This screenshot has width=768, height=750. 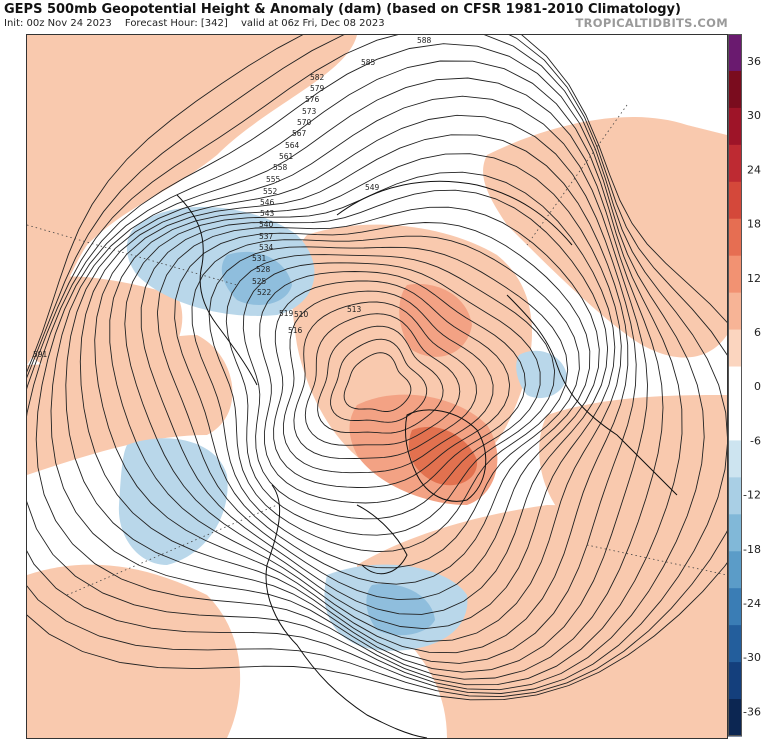 I want to click on contour-label: 528, so click(x=263, y=269).